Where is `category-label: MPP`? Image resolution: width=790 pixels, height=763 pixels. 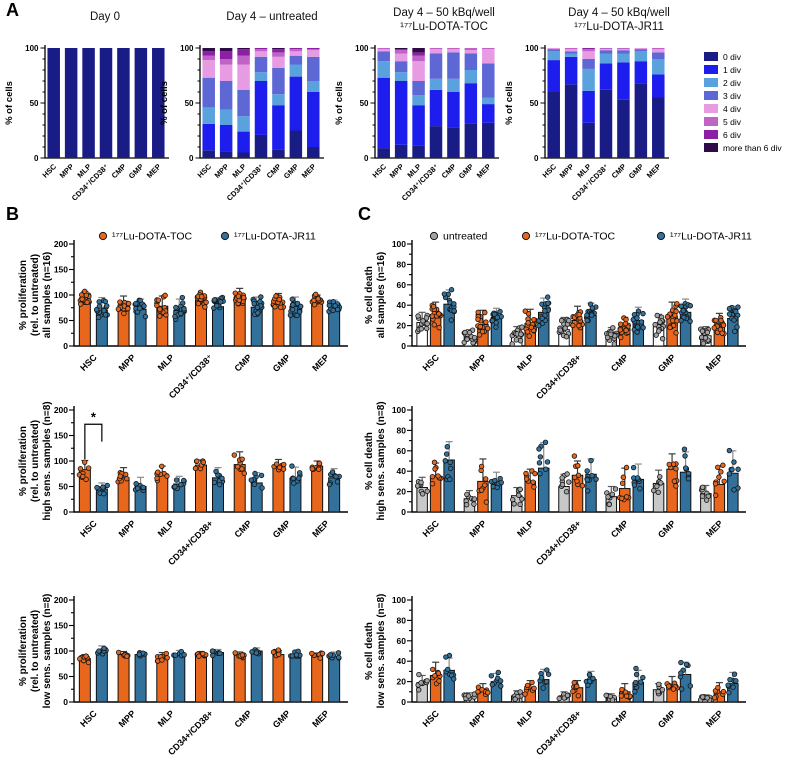 category-label: MPP is located at coordinates (397, 171).